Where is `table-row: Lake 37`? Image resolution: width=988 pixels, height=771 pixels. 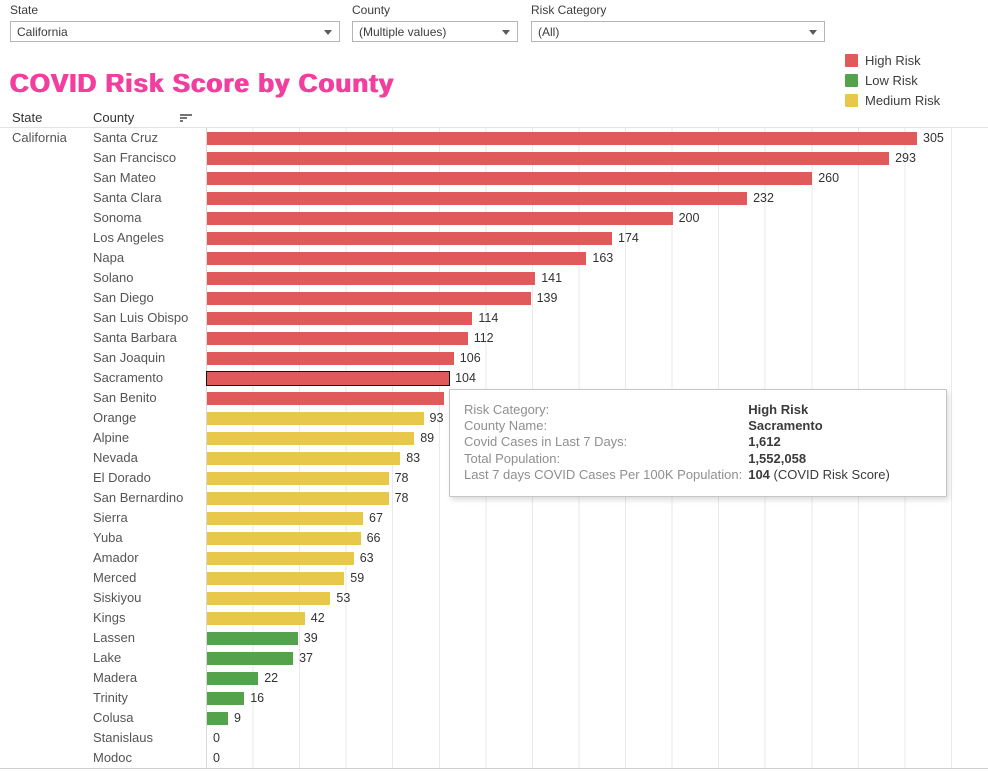 table-row: Lake 37 is located at coordinates (494, 658).